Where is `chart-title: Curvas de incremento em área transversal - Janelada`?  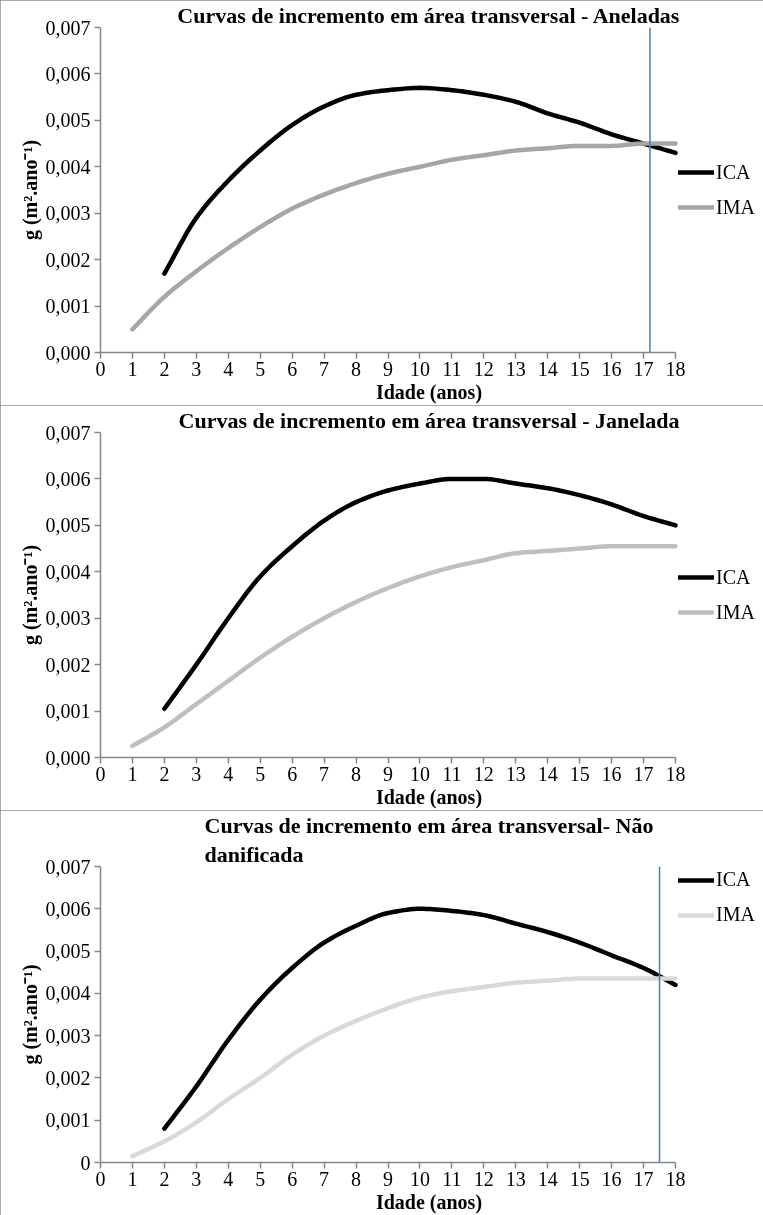 chart-title: Curvas de incremento em área transversal - Janelada is located at coordinates (429, 420).